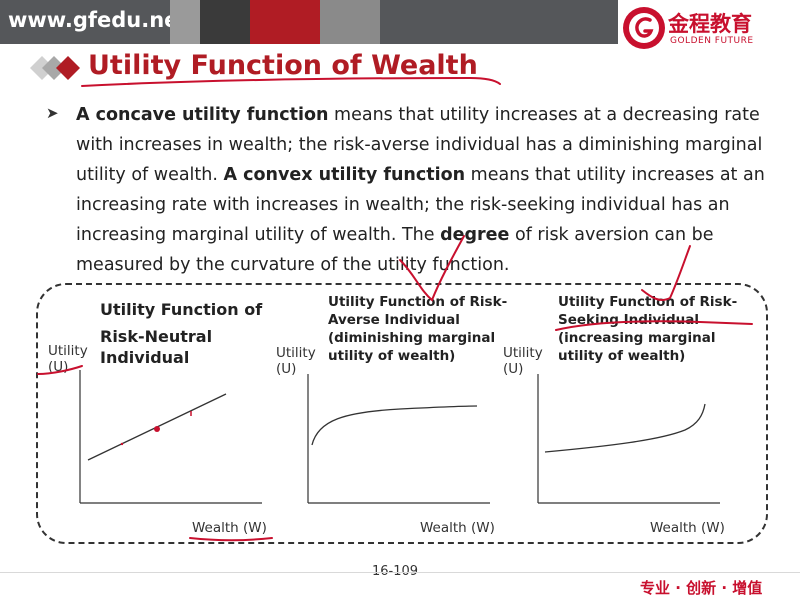 The width and height of the screenshot is (800, 600). I want to click on panel2-axes, so click(398, 439).